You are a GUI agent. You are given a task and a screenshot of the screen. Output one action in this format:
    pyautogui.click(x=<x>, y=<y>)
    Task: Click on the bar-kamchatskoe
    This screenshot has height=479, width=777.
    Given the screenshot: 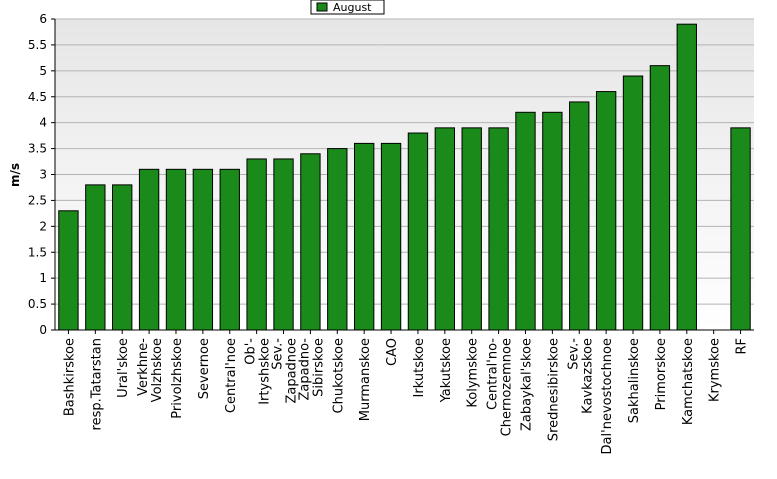 What is the action you would take?
    pyautogui.click(x=686, y=177)
    